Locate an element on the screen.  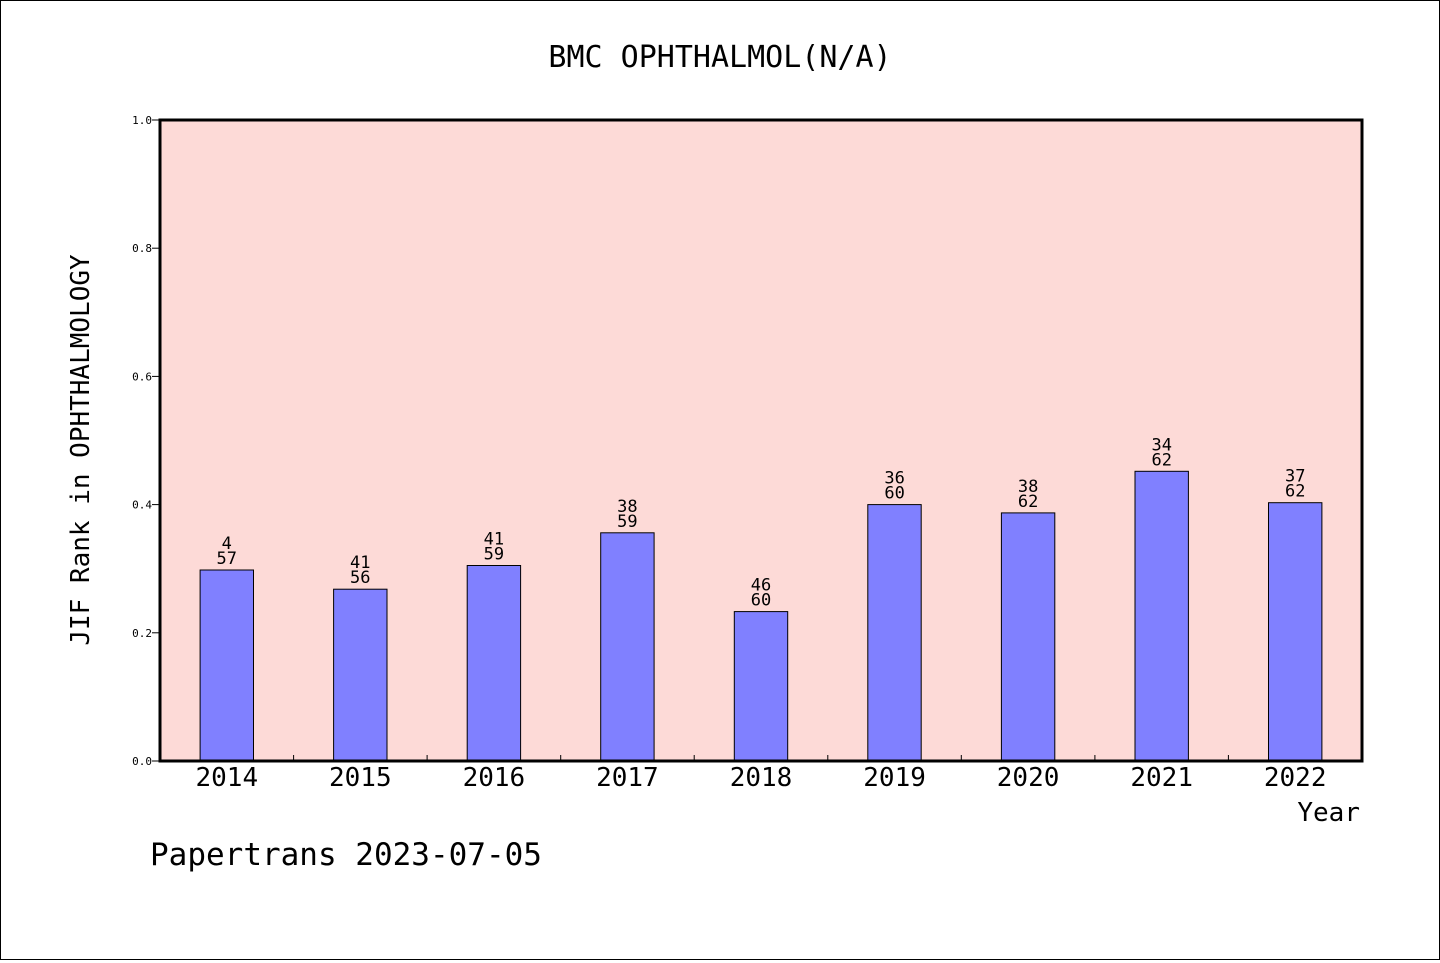
bar-2017 is located at coordinates (627, 647).